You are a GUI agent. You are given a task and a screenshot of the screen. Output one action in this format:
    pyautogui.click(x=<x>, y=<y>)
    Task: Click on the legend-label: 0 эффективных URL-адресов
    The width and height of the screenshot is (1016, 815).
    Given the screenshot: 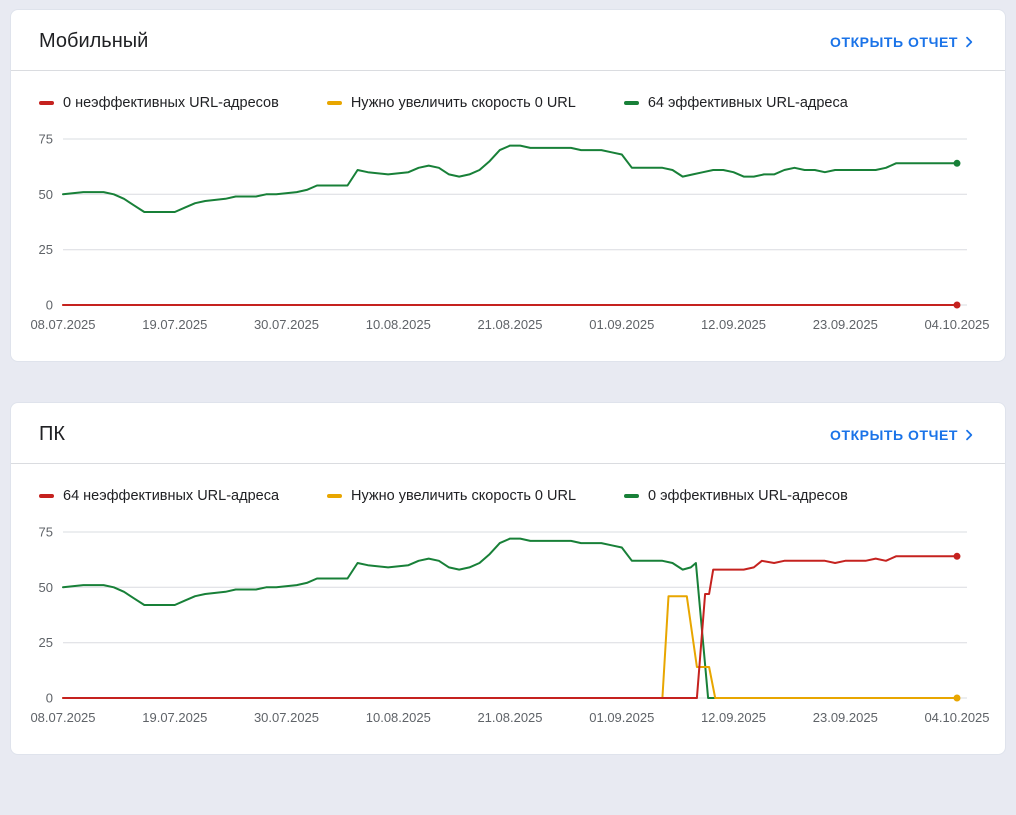 What is the action you would take?
    pyautogui.click(x=748, y=496)
    